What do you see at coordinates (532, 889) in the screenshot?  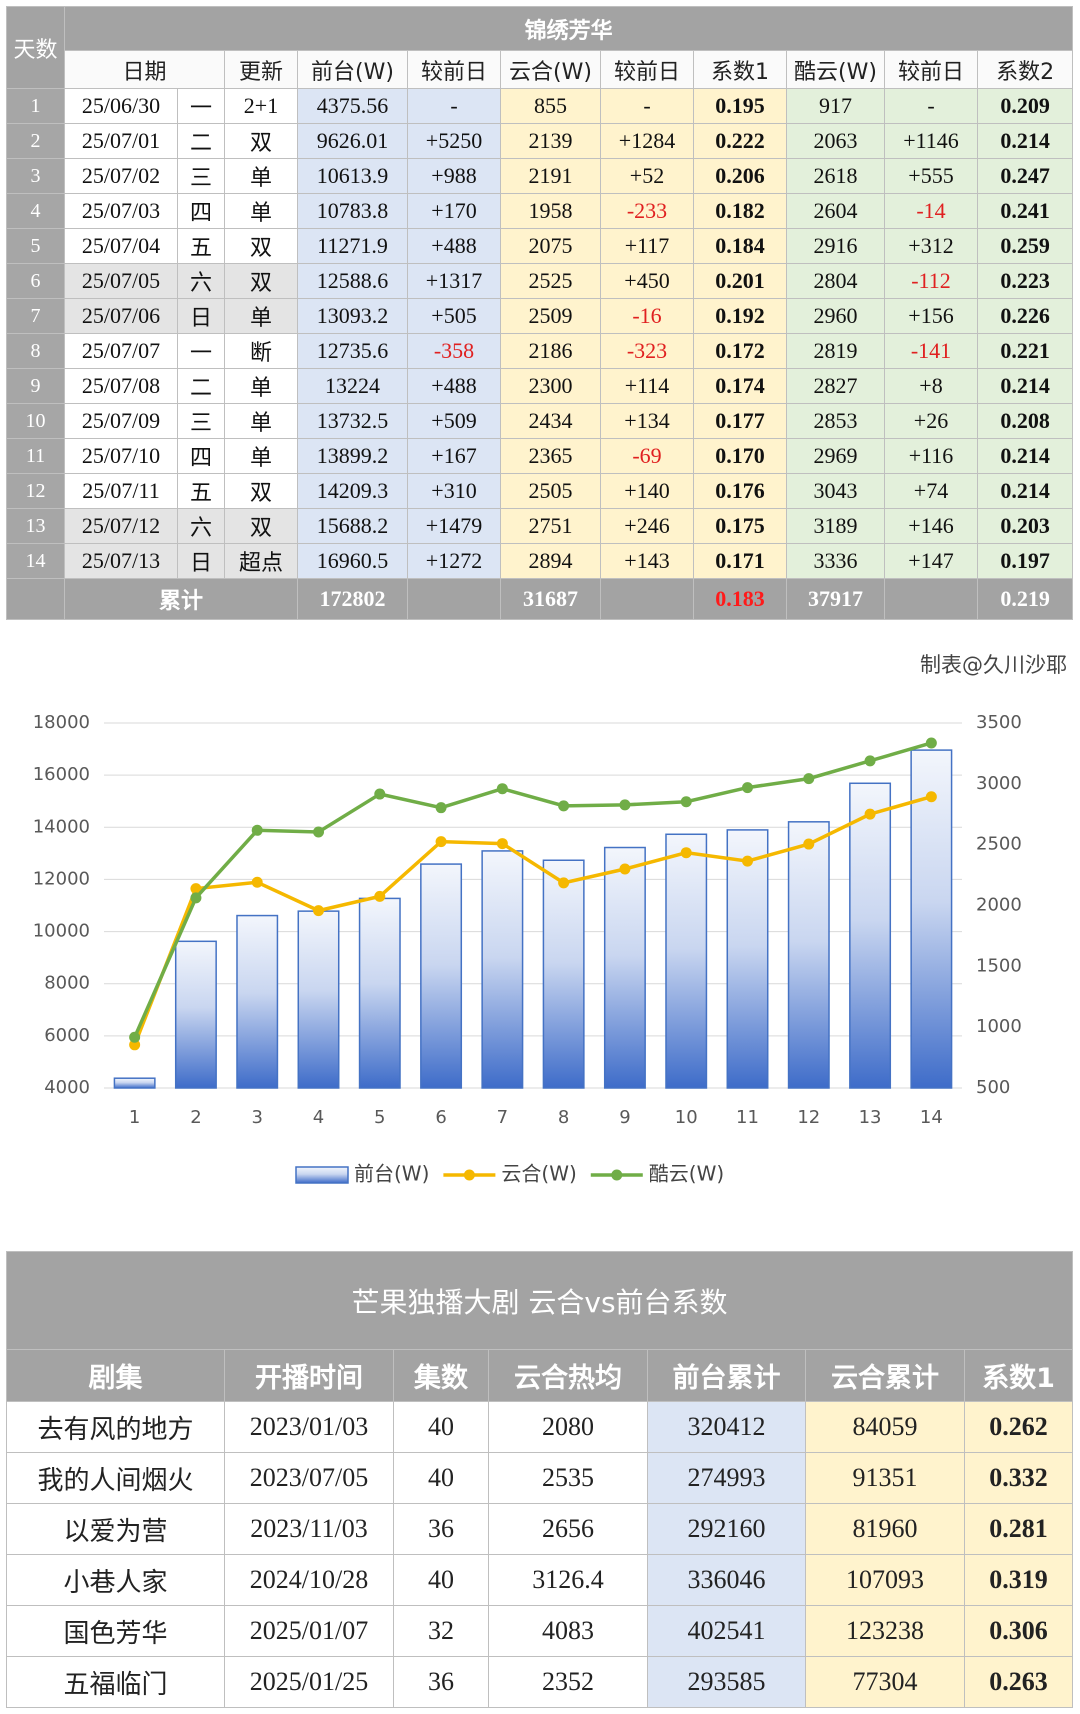 I see `line` at bounding box center [532, 889].